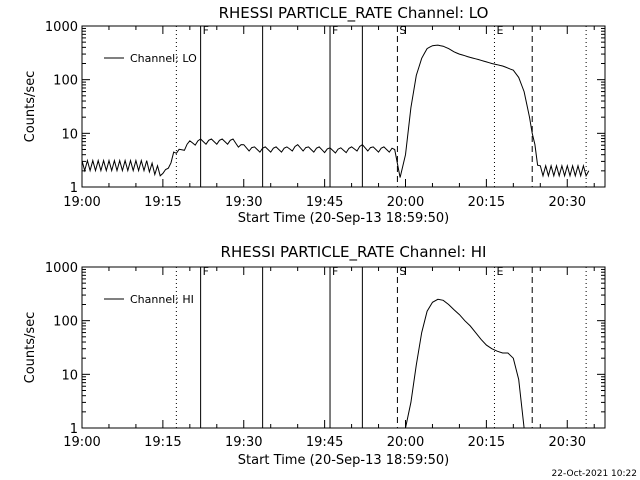  Describe the element at coordinates (465, 363) in the screenshot. I see `series-line` at that location.